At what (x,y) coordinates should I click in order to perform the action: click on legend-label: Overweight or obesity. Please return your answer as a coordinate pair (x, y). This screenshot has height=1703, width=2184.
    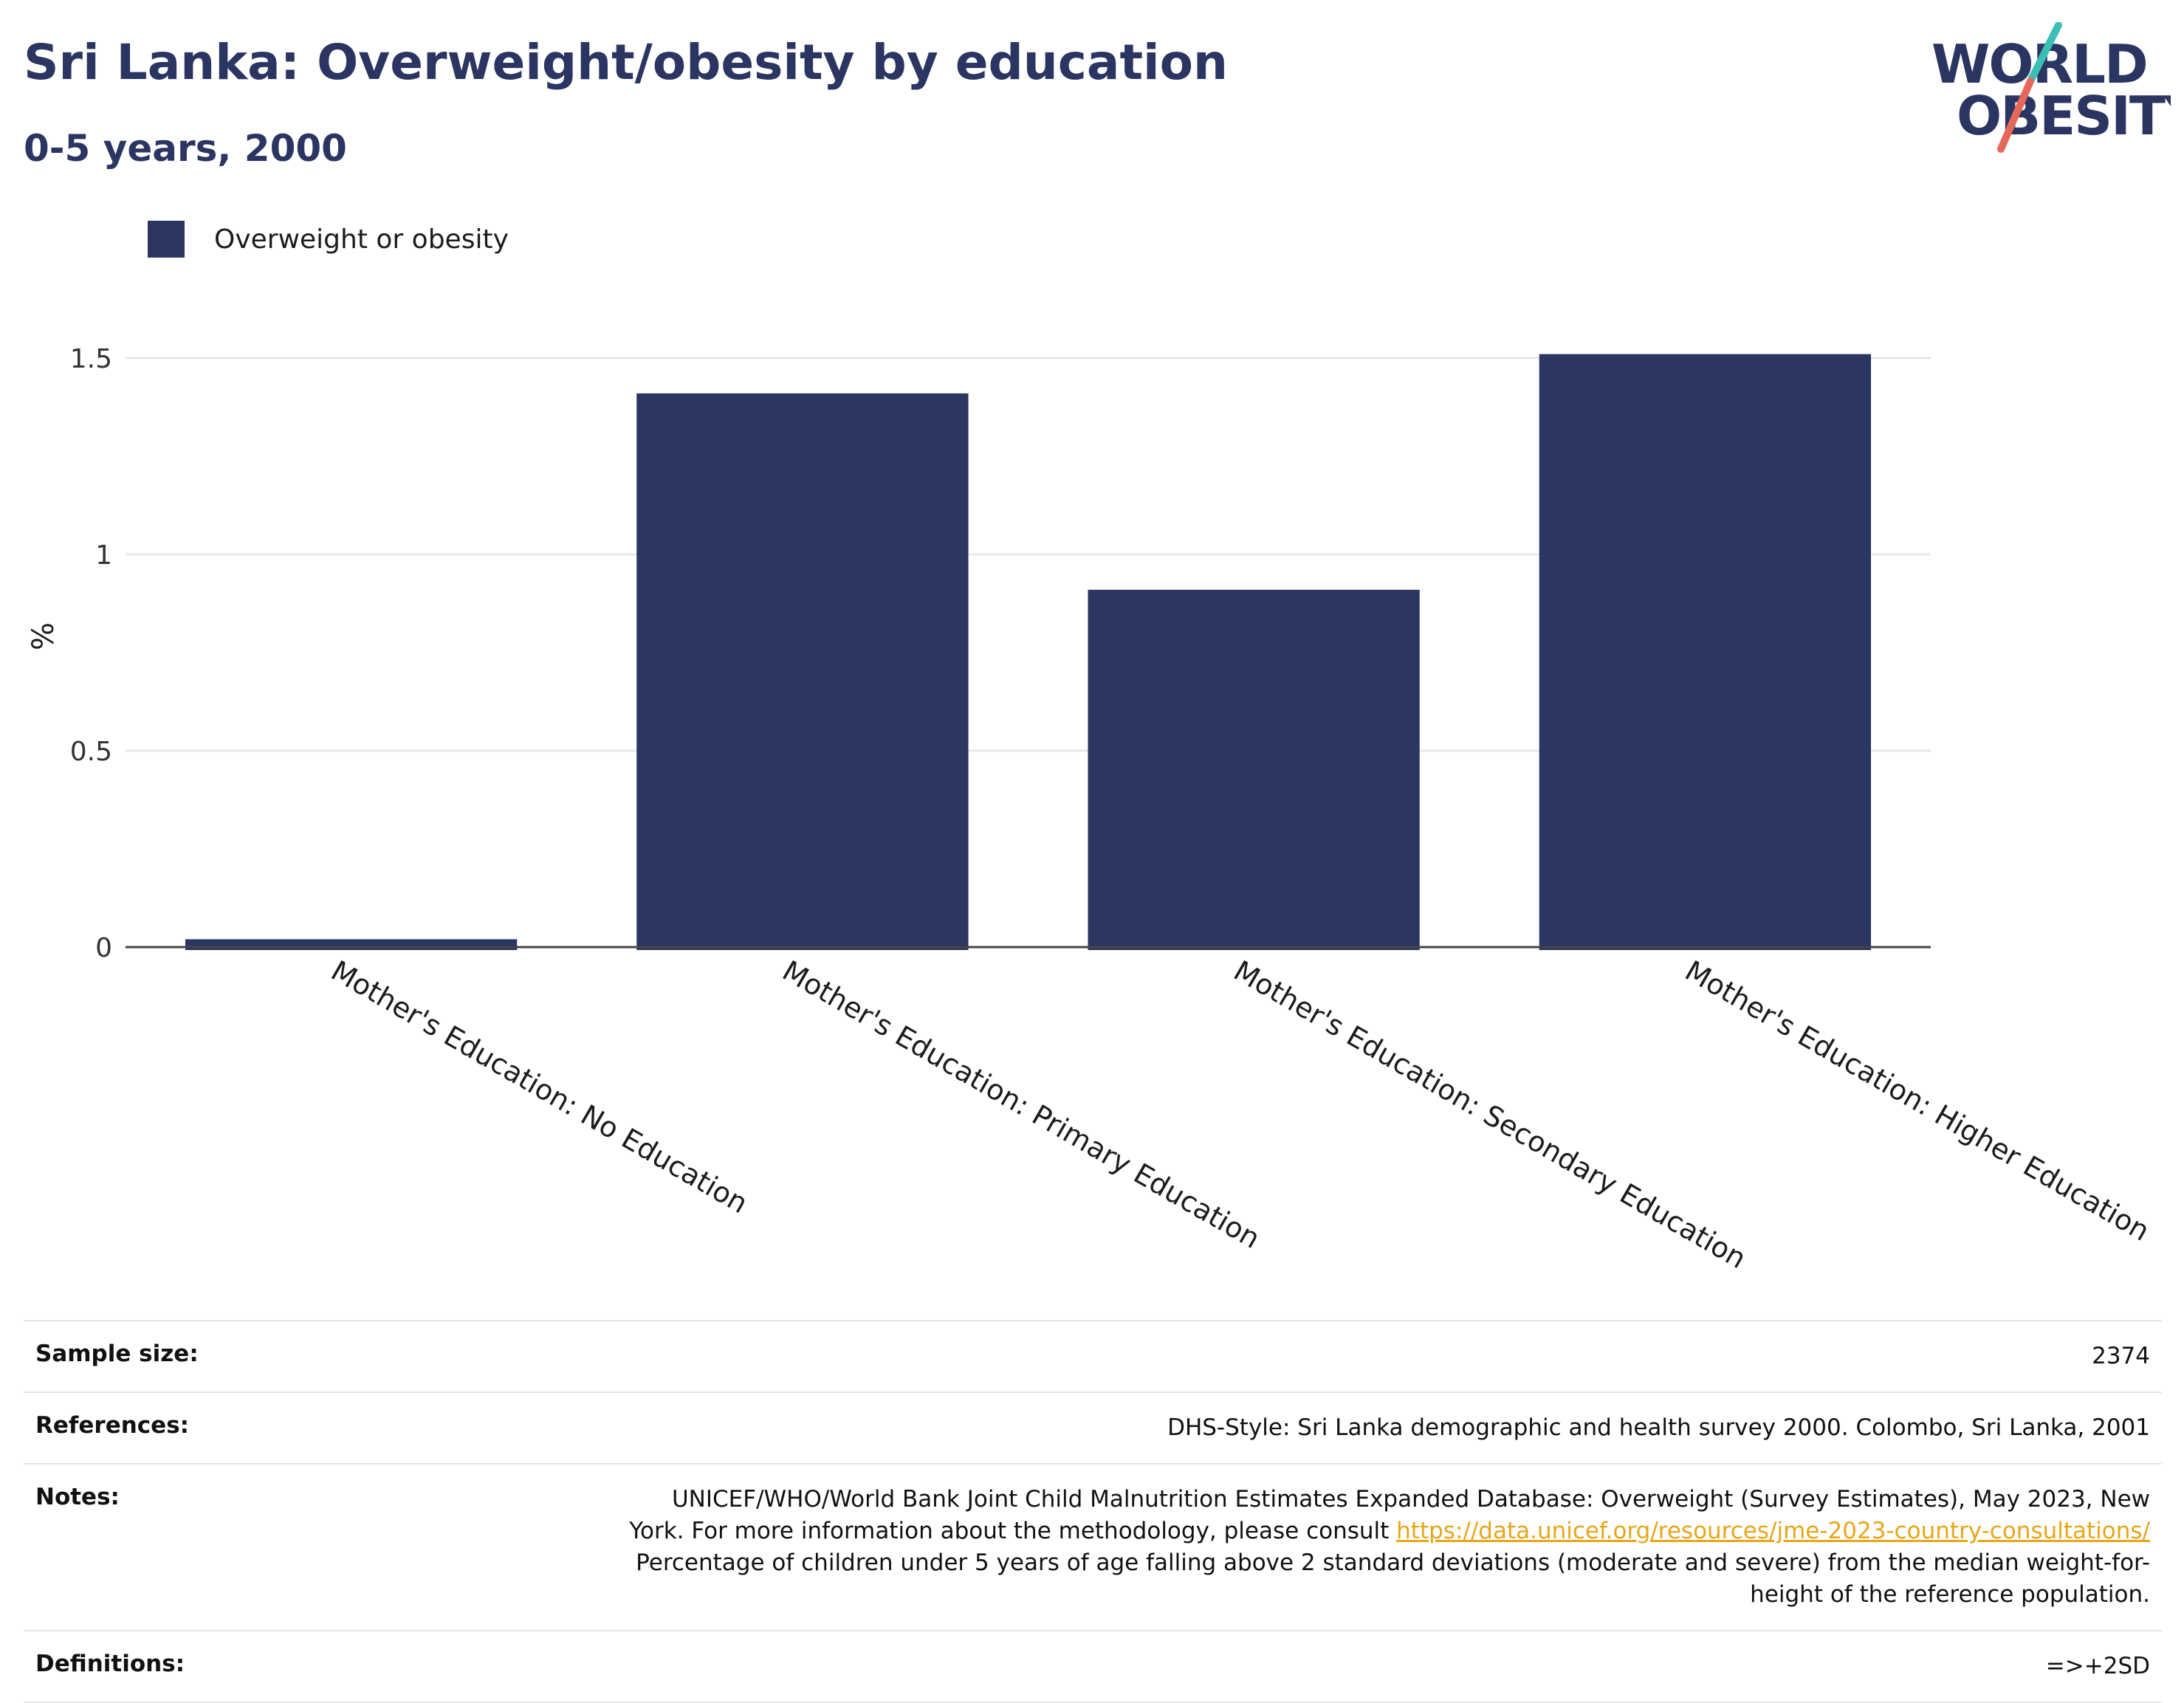
    Looking at the image, I should click on (362, 239).